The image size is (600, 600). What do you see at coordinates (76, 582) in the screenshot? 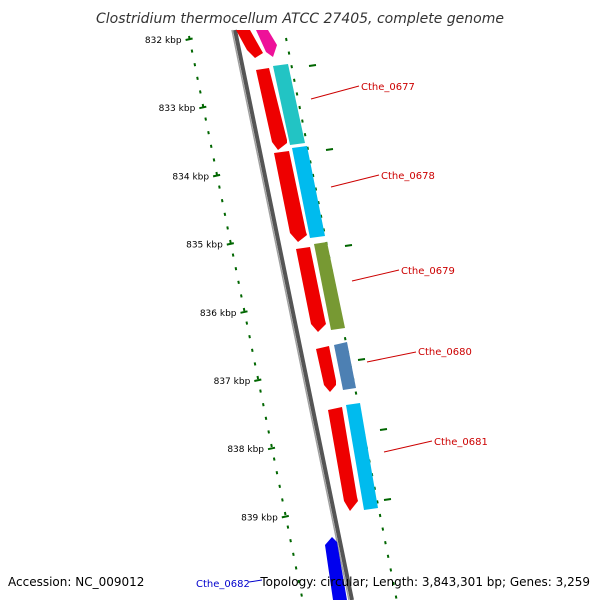
I see `accession-label: Accession: NC_009012` at bounding box center [76, 582].